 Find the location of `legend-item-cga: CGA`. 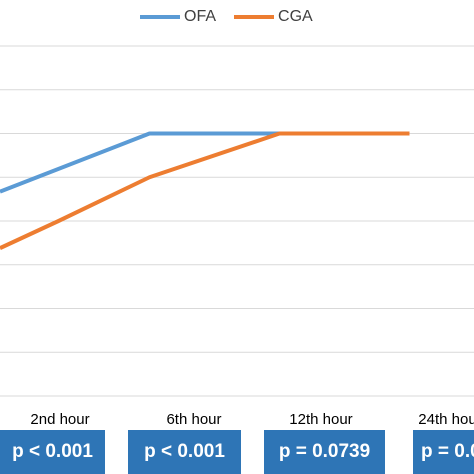

legend-item-cga: CGA is located at coordinates (273, 17).